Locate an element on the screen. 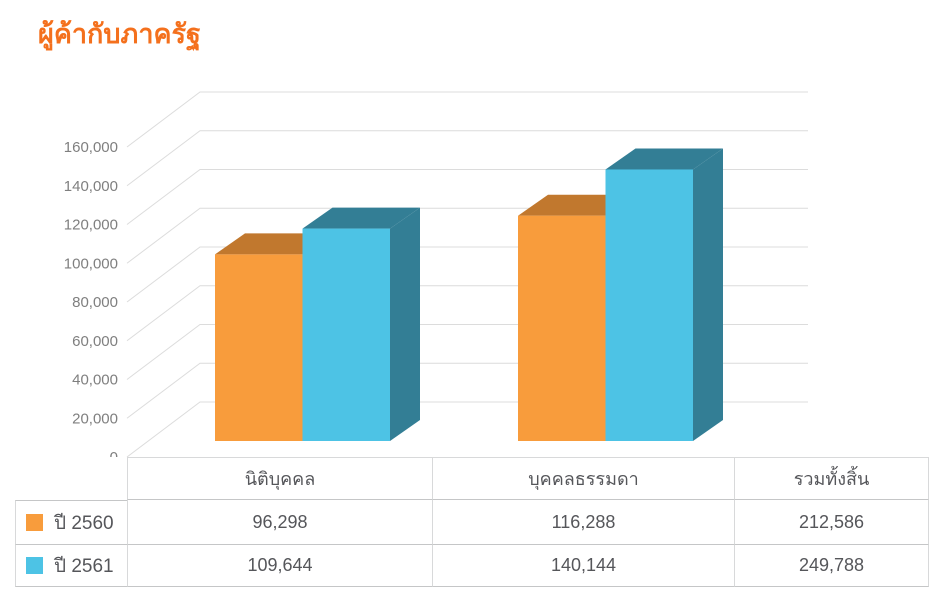 This screenshot has height=601, width=930. legend-label-2561: ปี 2561 is located at coordinates (84, 566).